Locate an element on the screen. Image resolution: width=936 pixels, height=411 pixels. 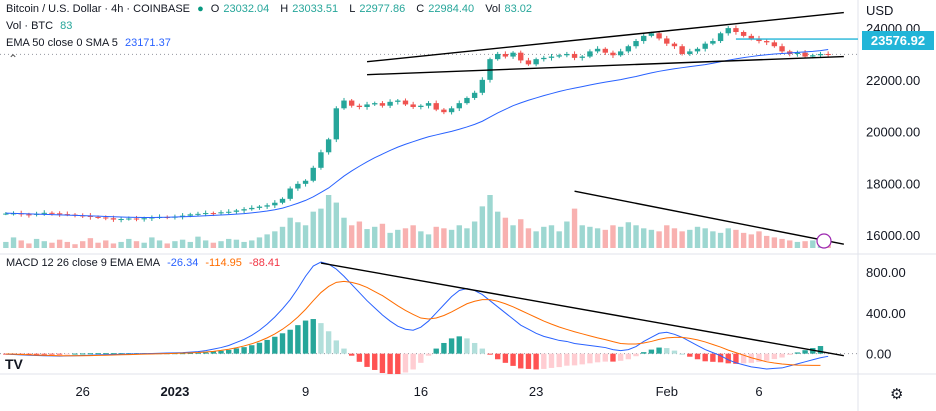
time-axis-tick: 6 is located at coordinates (758, 391).